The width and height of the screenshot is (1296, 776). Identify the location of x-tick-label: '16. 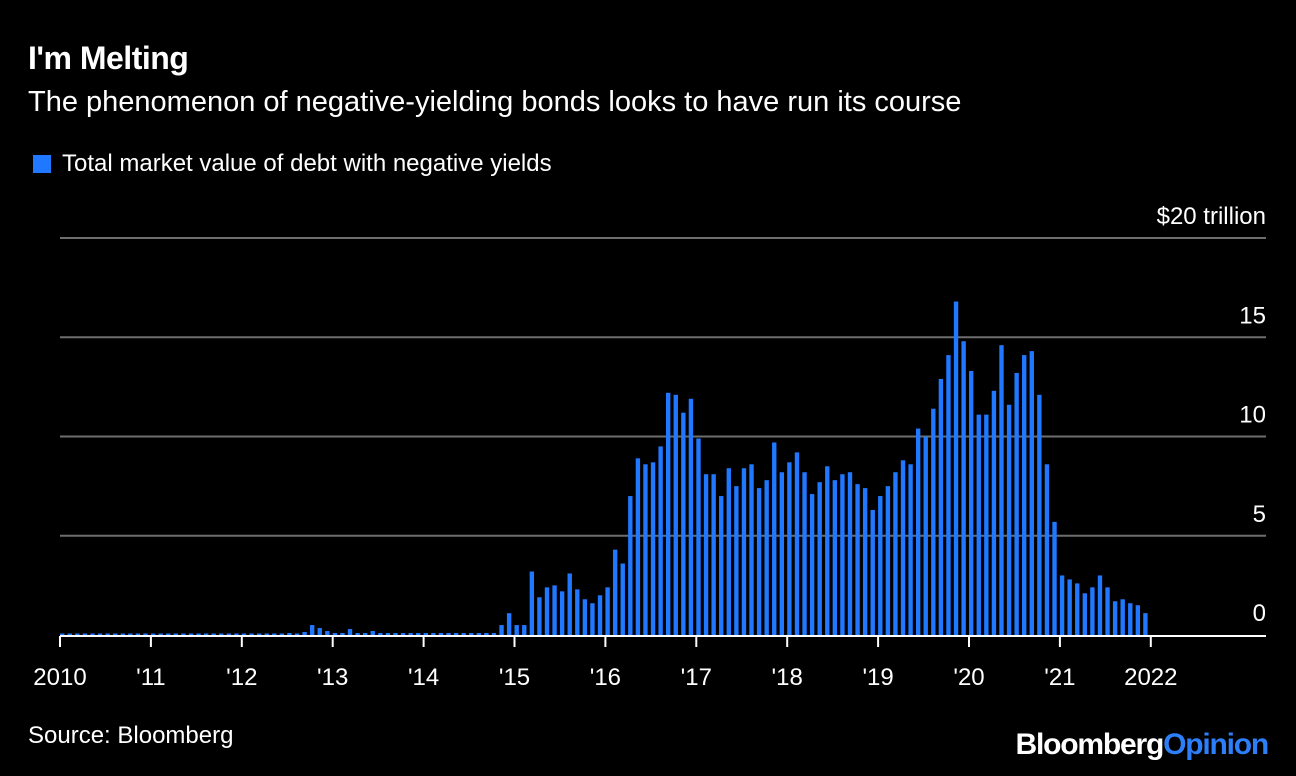
(605, 677).